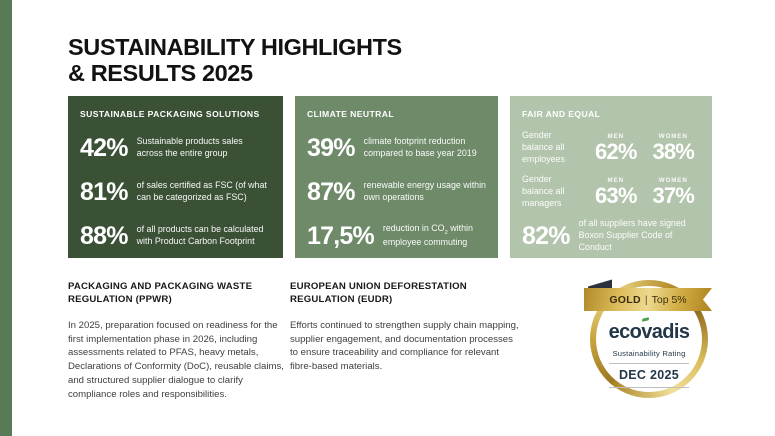  Describe the element at coordinates (413, 227) in the screenshot. I see `desc-pre: reduction in CO` at that location.